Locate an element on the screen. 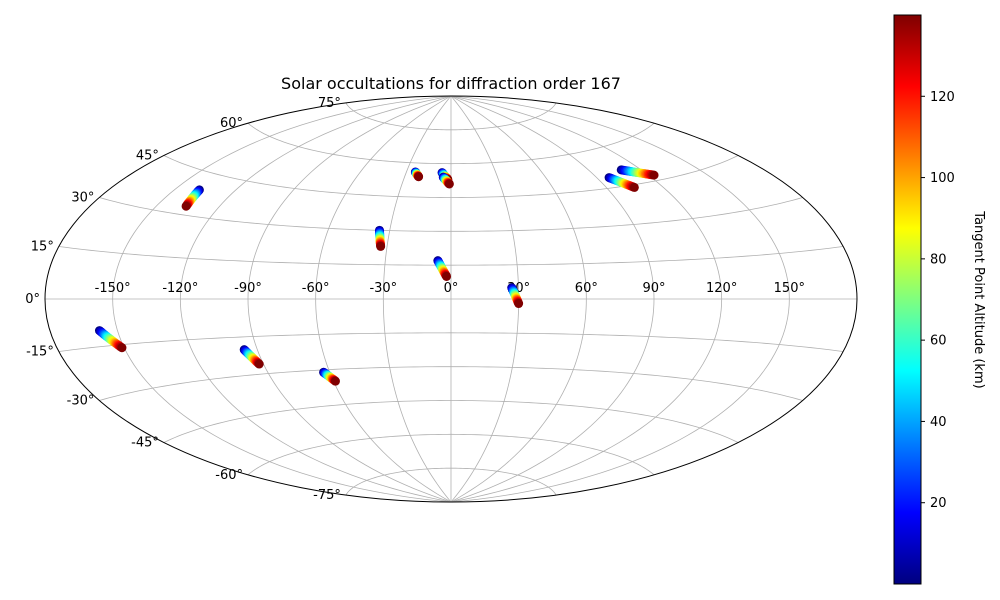 The width and height of the screenshot is (1000, 600). longitude-tick-label: -90° is located at coordinates (248, 288).